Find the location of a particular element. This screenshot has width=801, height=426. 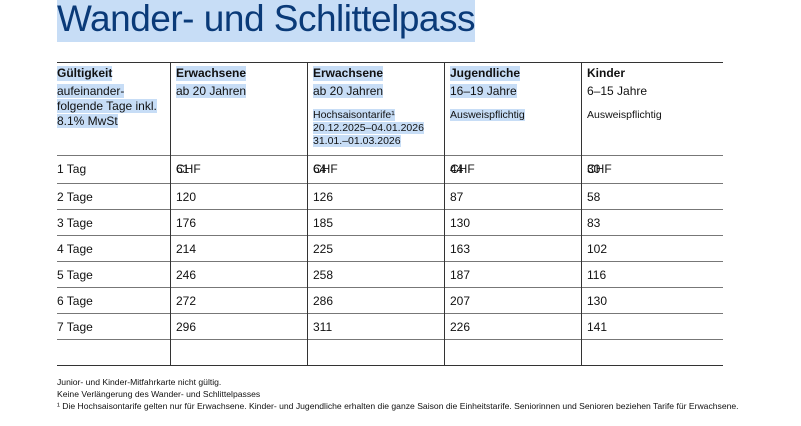

header-note: 31.01.–01.03.2026 is located at coordinates (357, 141).